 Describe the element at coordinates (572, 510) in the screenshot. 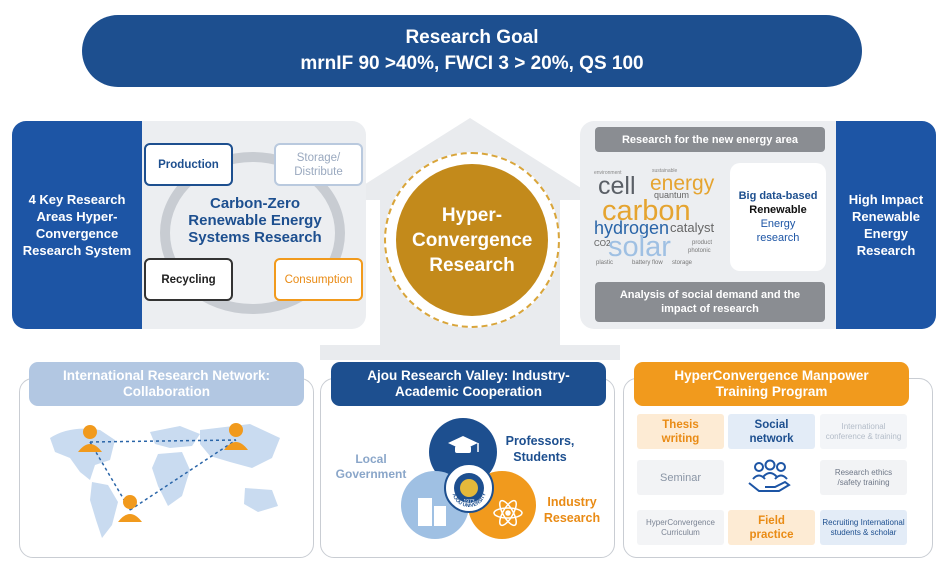

I see `industry-label: Industry Research` at that location.